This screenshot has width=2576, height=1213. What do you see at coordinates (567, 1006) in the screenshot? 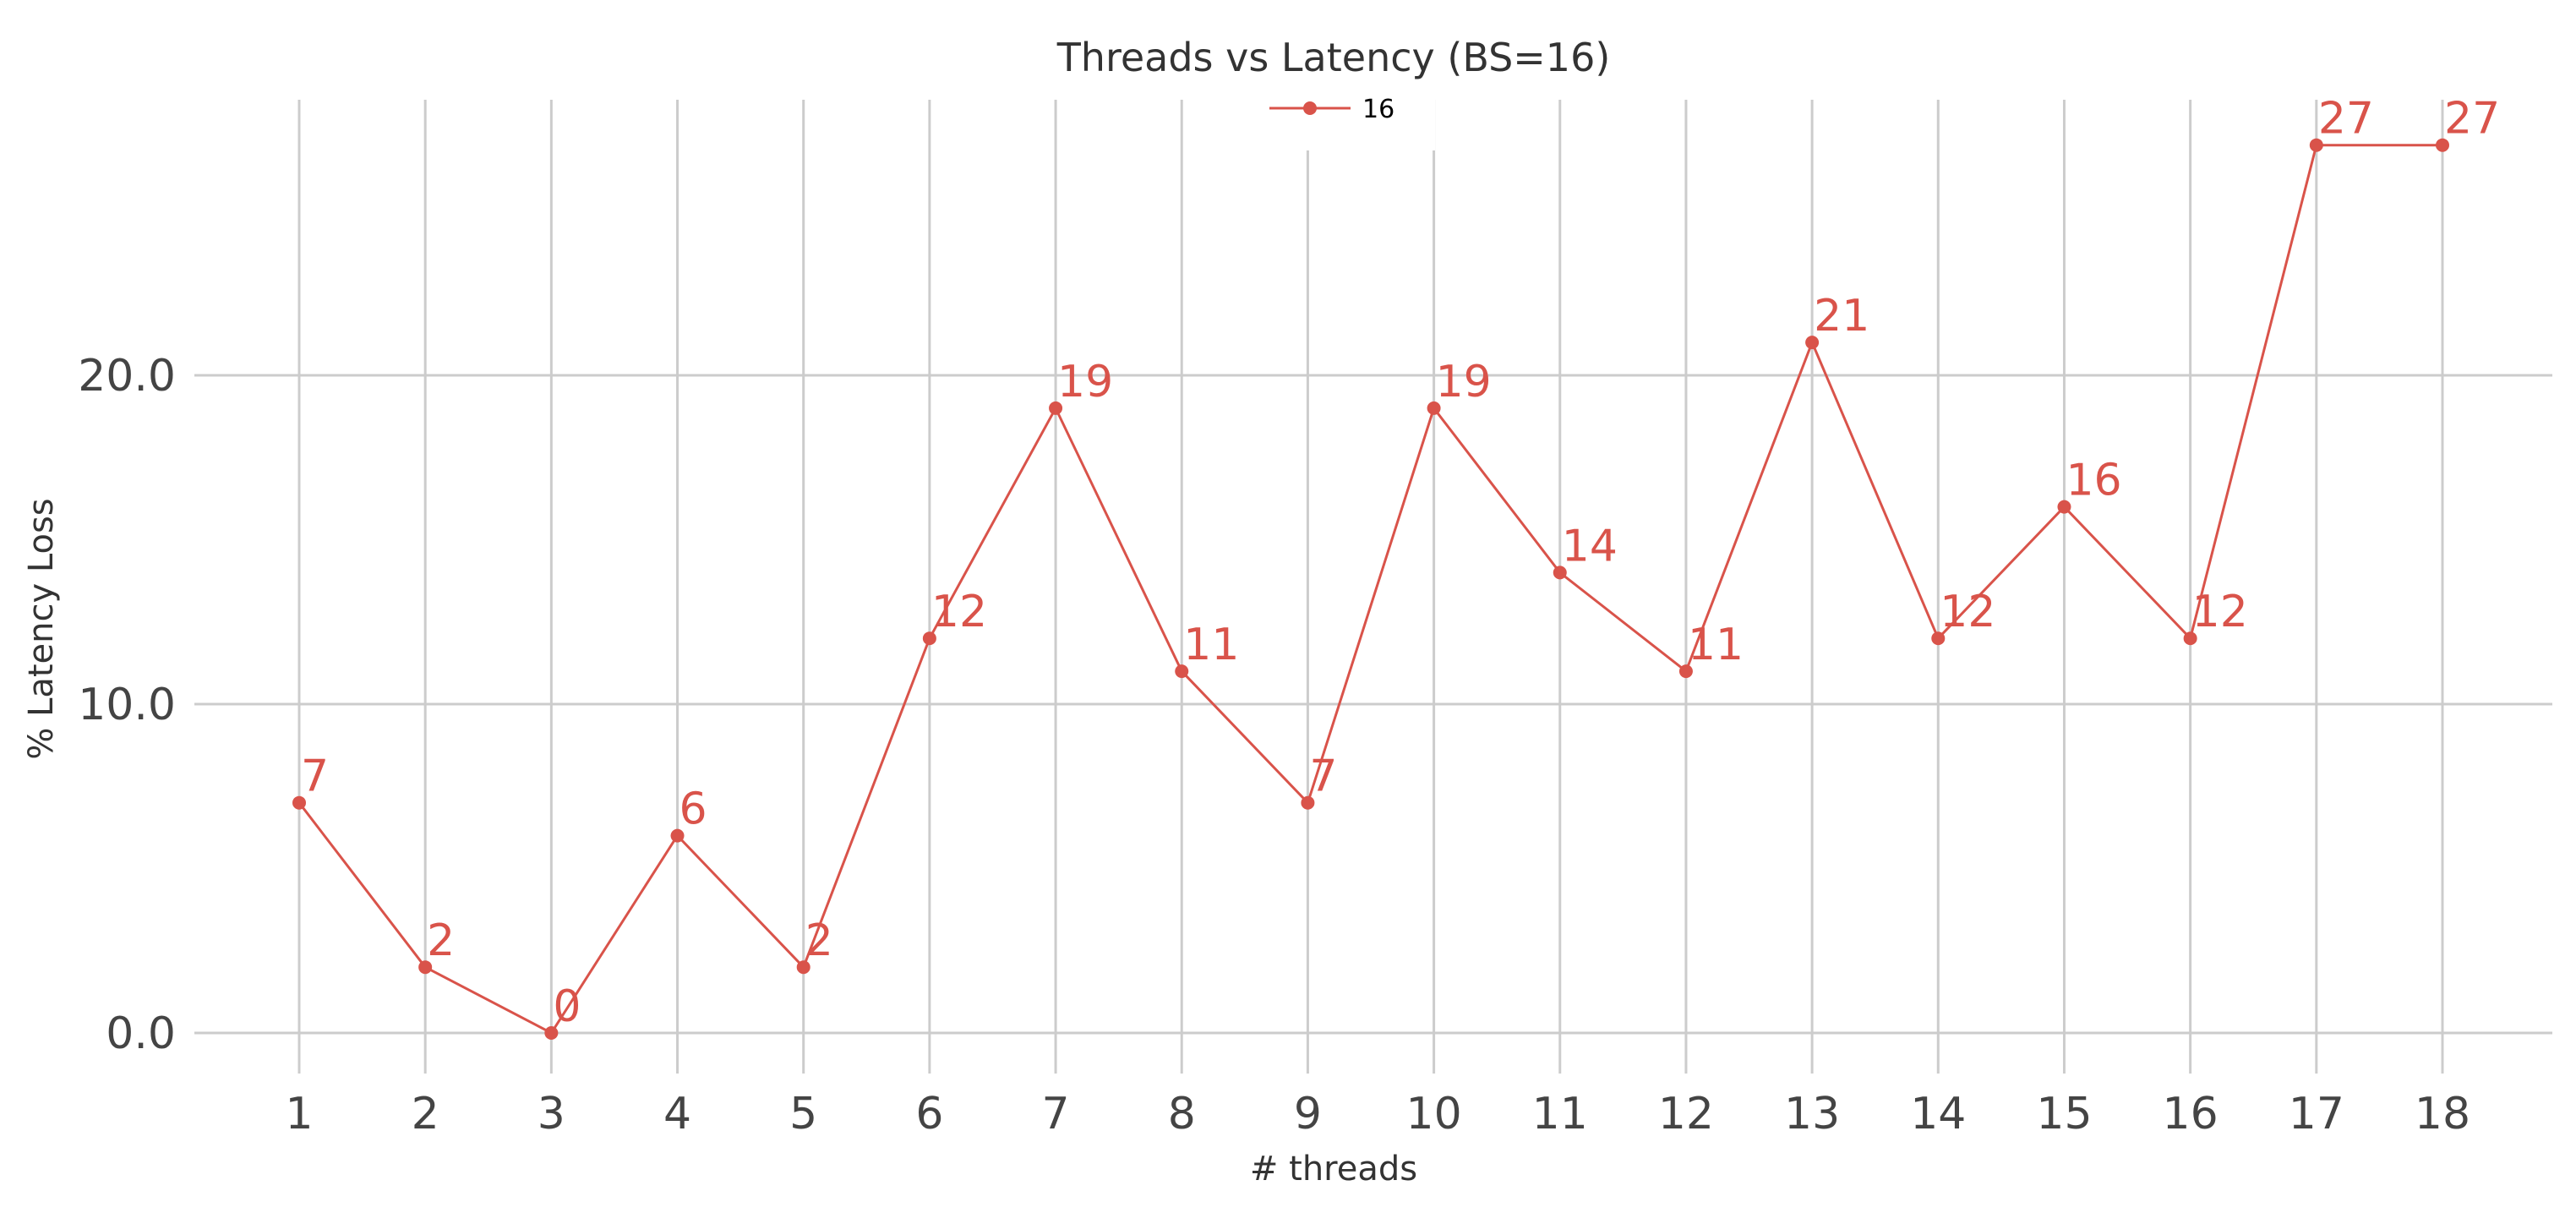
I see `data-label: 0` at bounding box center [567, 1006].